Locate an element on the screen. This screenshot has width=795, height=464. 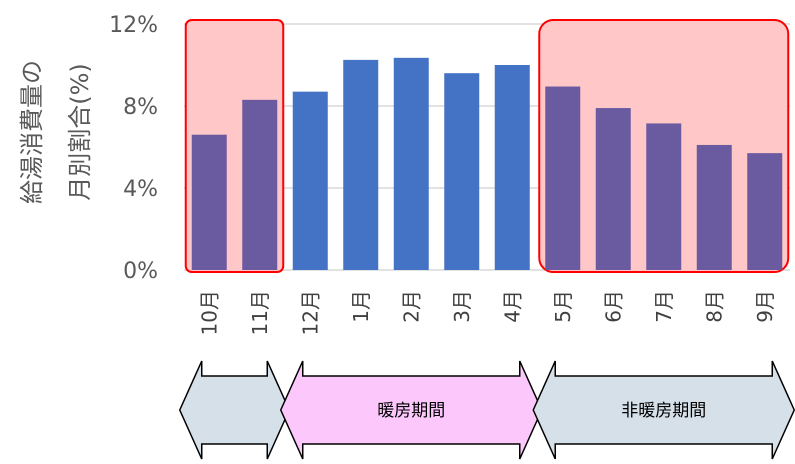
y-tick-label: 12% is located at coordinates (133, 25).